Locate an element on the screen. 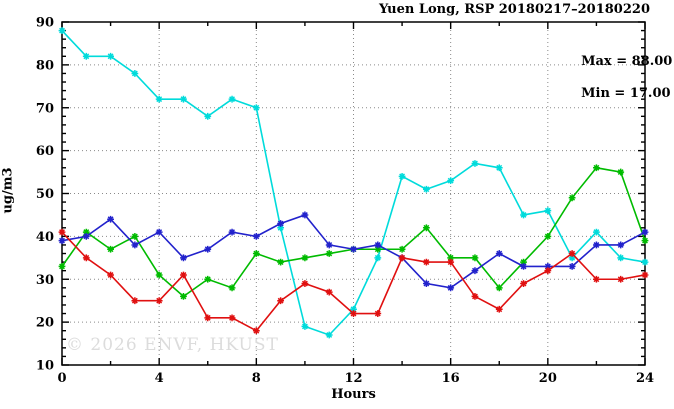  marker-line-green-h9 is located at coordinates (281, 262).